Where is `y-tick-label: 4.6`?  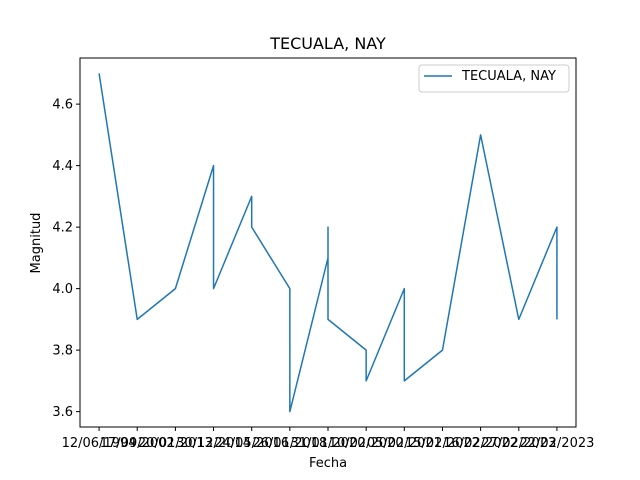 y-tick-label: 4.6 is located at coordinates (62, 105).